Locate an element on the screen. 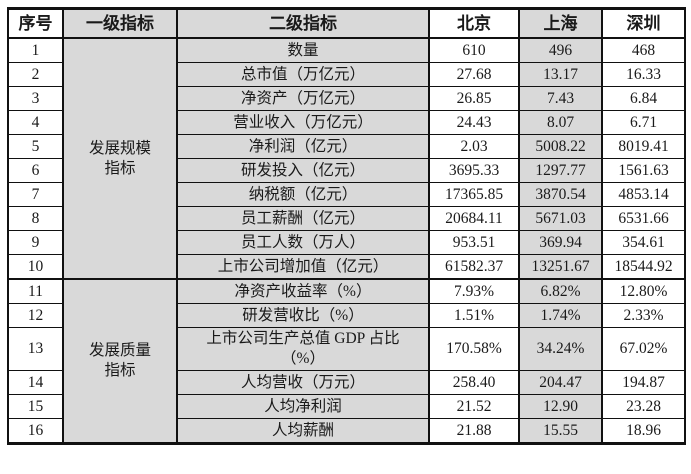 Image resolution: width=691 pixels, height=474 pixels. indicator-cell: 研发投入（亿元） is located at coordinates (303, 170).